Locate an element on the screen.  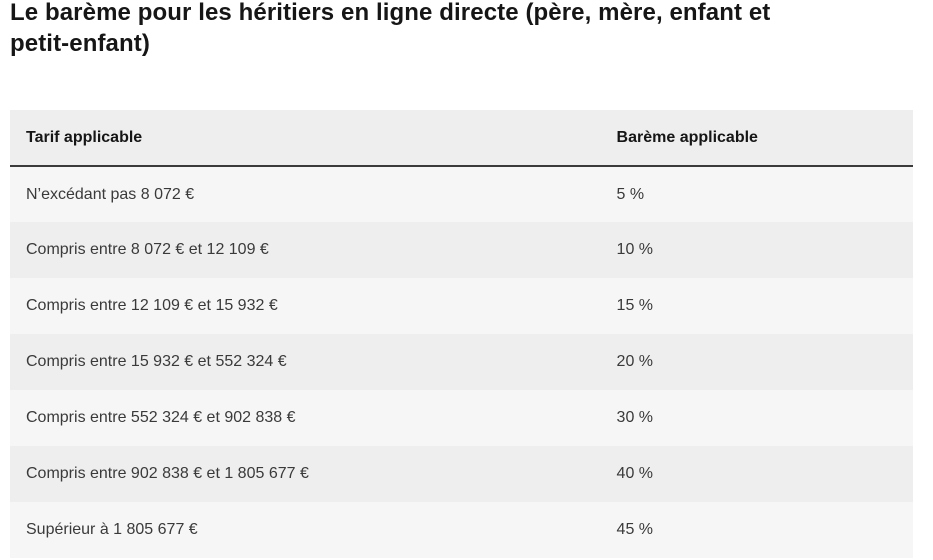
table-head: Tarif applicable Barème applicable is located at coordinates (461, 138).